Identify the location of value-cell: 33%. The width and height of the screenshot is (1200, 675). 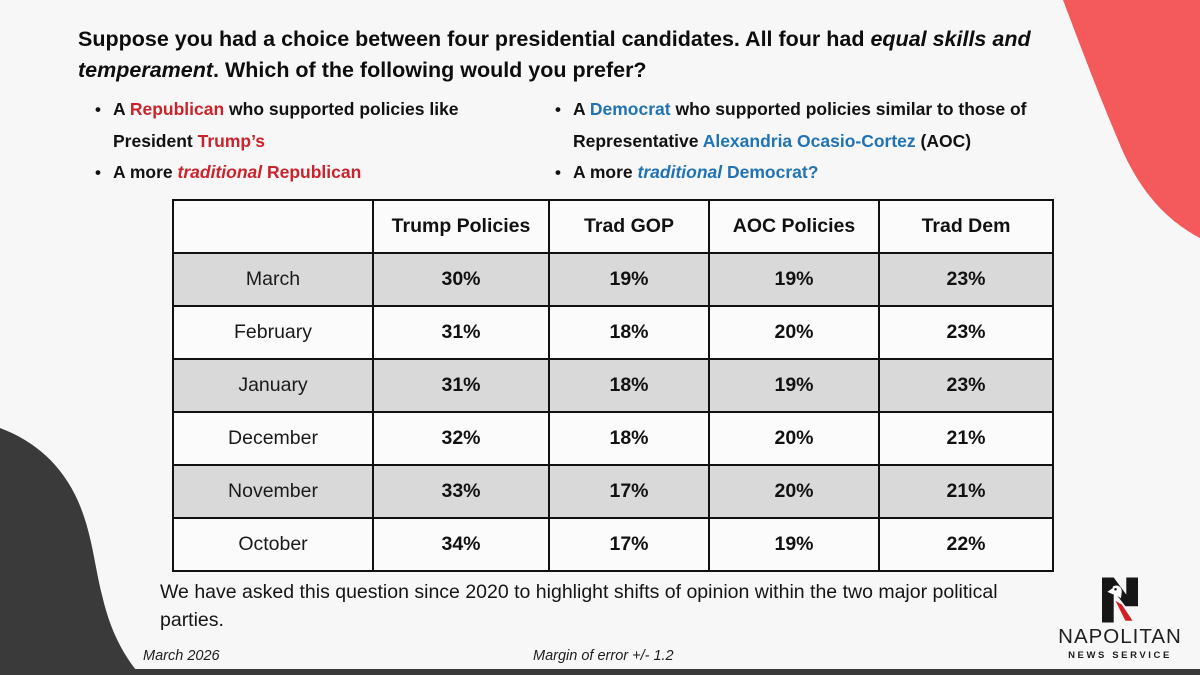
(461, 491).